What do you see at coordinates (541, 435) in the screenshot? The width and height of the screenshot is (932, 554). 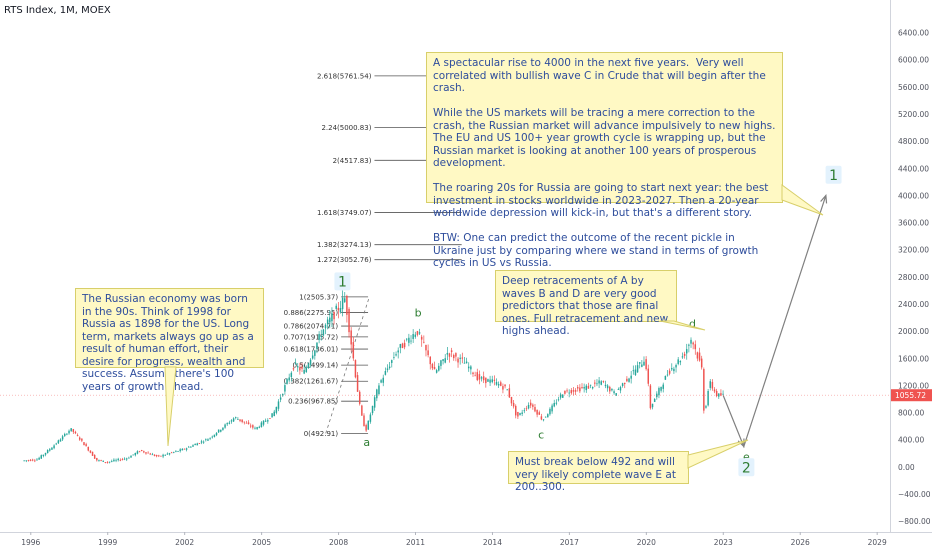 I see `wave-label-c: c` at bounding box center [541, 435].